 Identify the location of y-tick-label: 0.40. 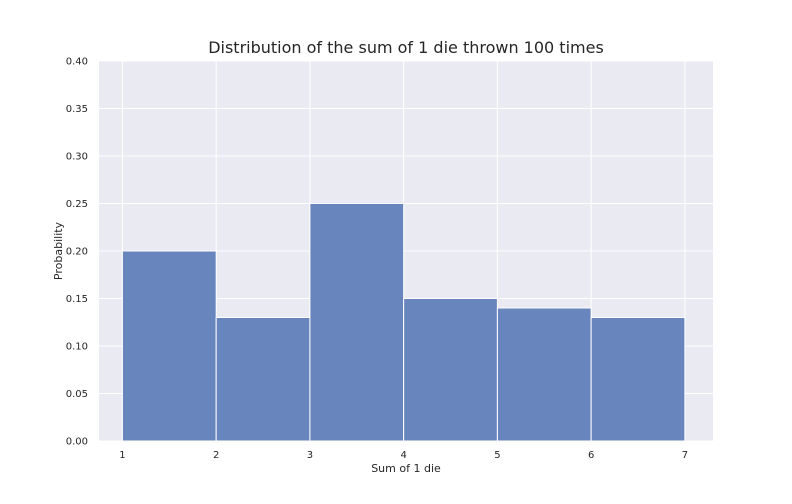
(77, 62).